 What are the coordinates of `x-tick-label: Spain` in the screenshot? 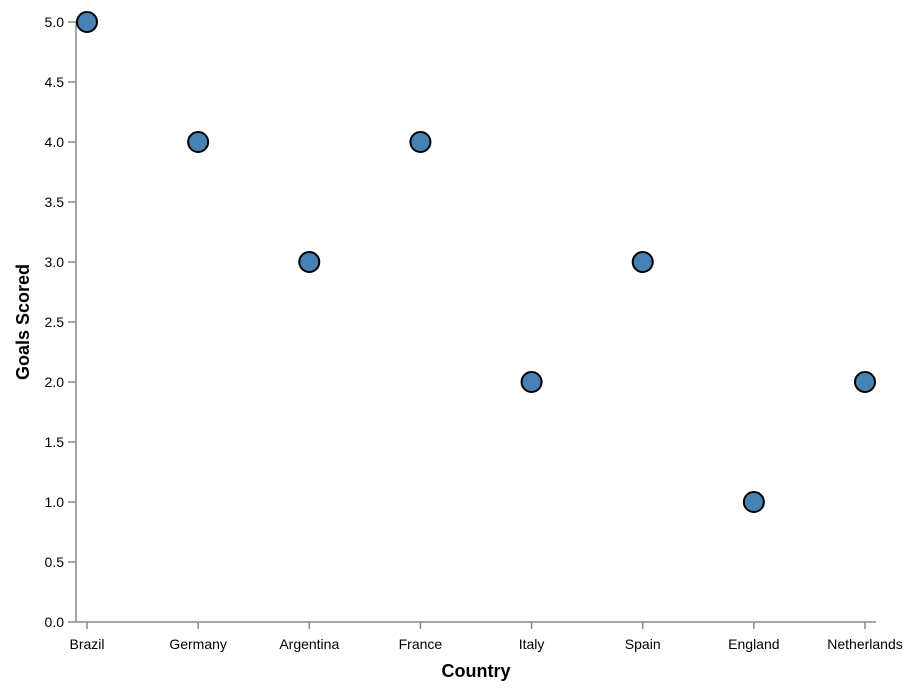 It's located at (643, 644).